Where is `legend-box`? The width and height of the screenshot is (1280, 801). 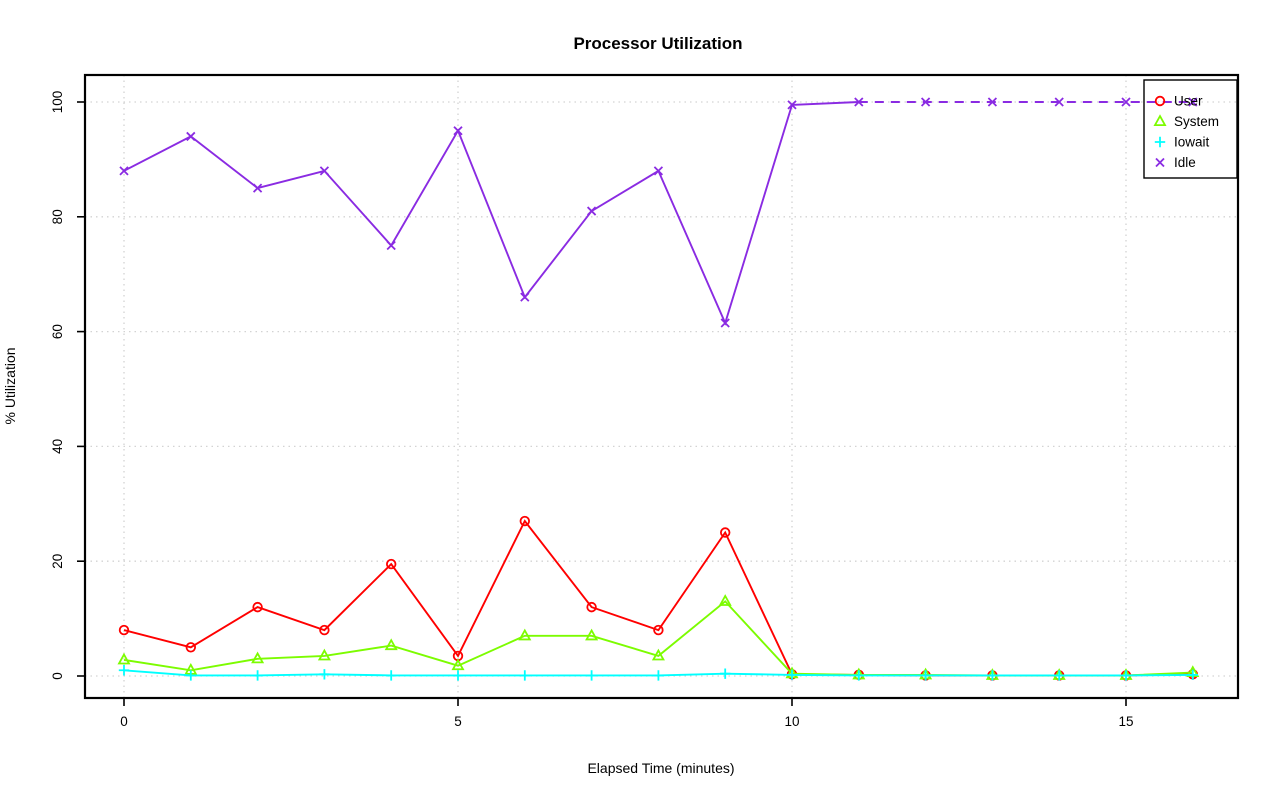
legend-box is located at coordinates (1190, 129).